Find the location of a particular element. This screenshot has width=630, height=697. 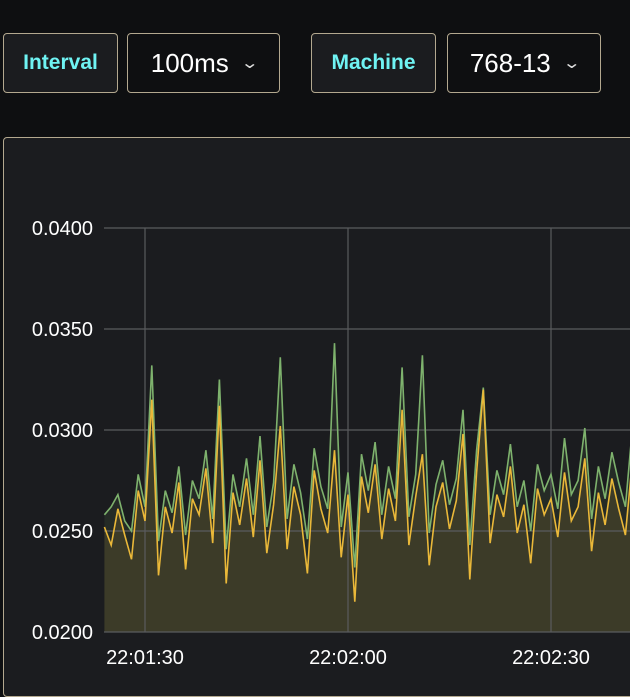

machine-label-text: Machine is located at coordinates (373, 62).